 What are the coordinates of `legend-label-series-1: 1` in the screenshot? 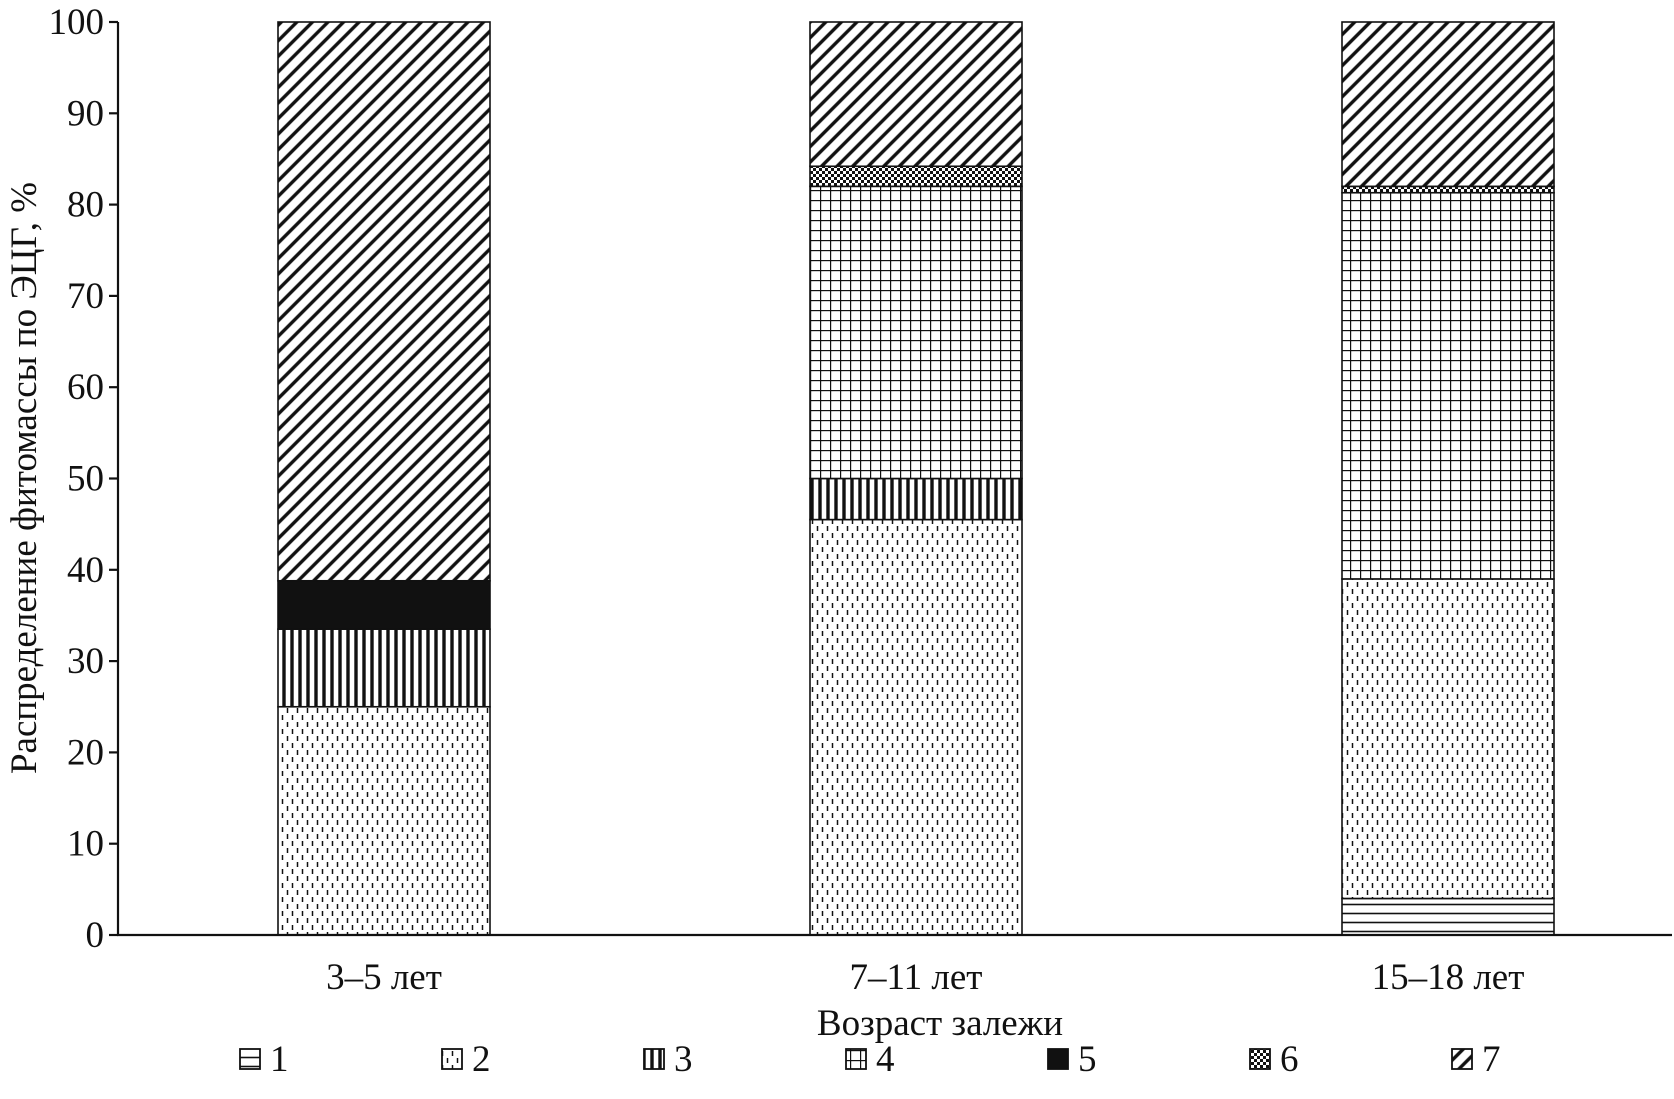 It's located at (279, 1059).